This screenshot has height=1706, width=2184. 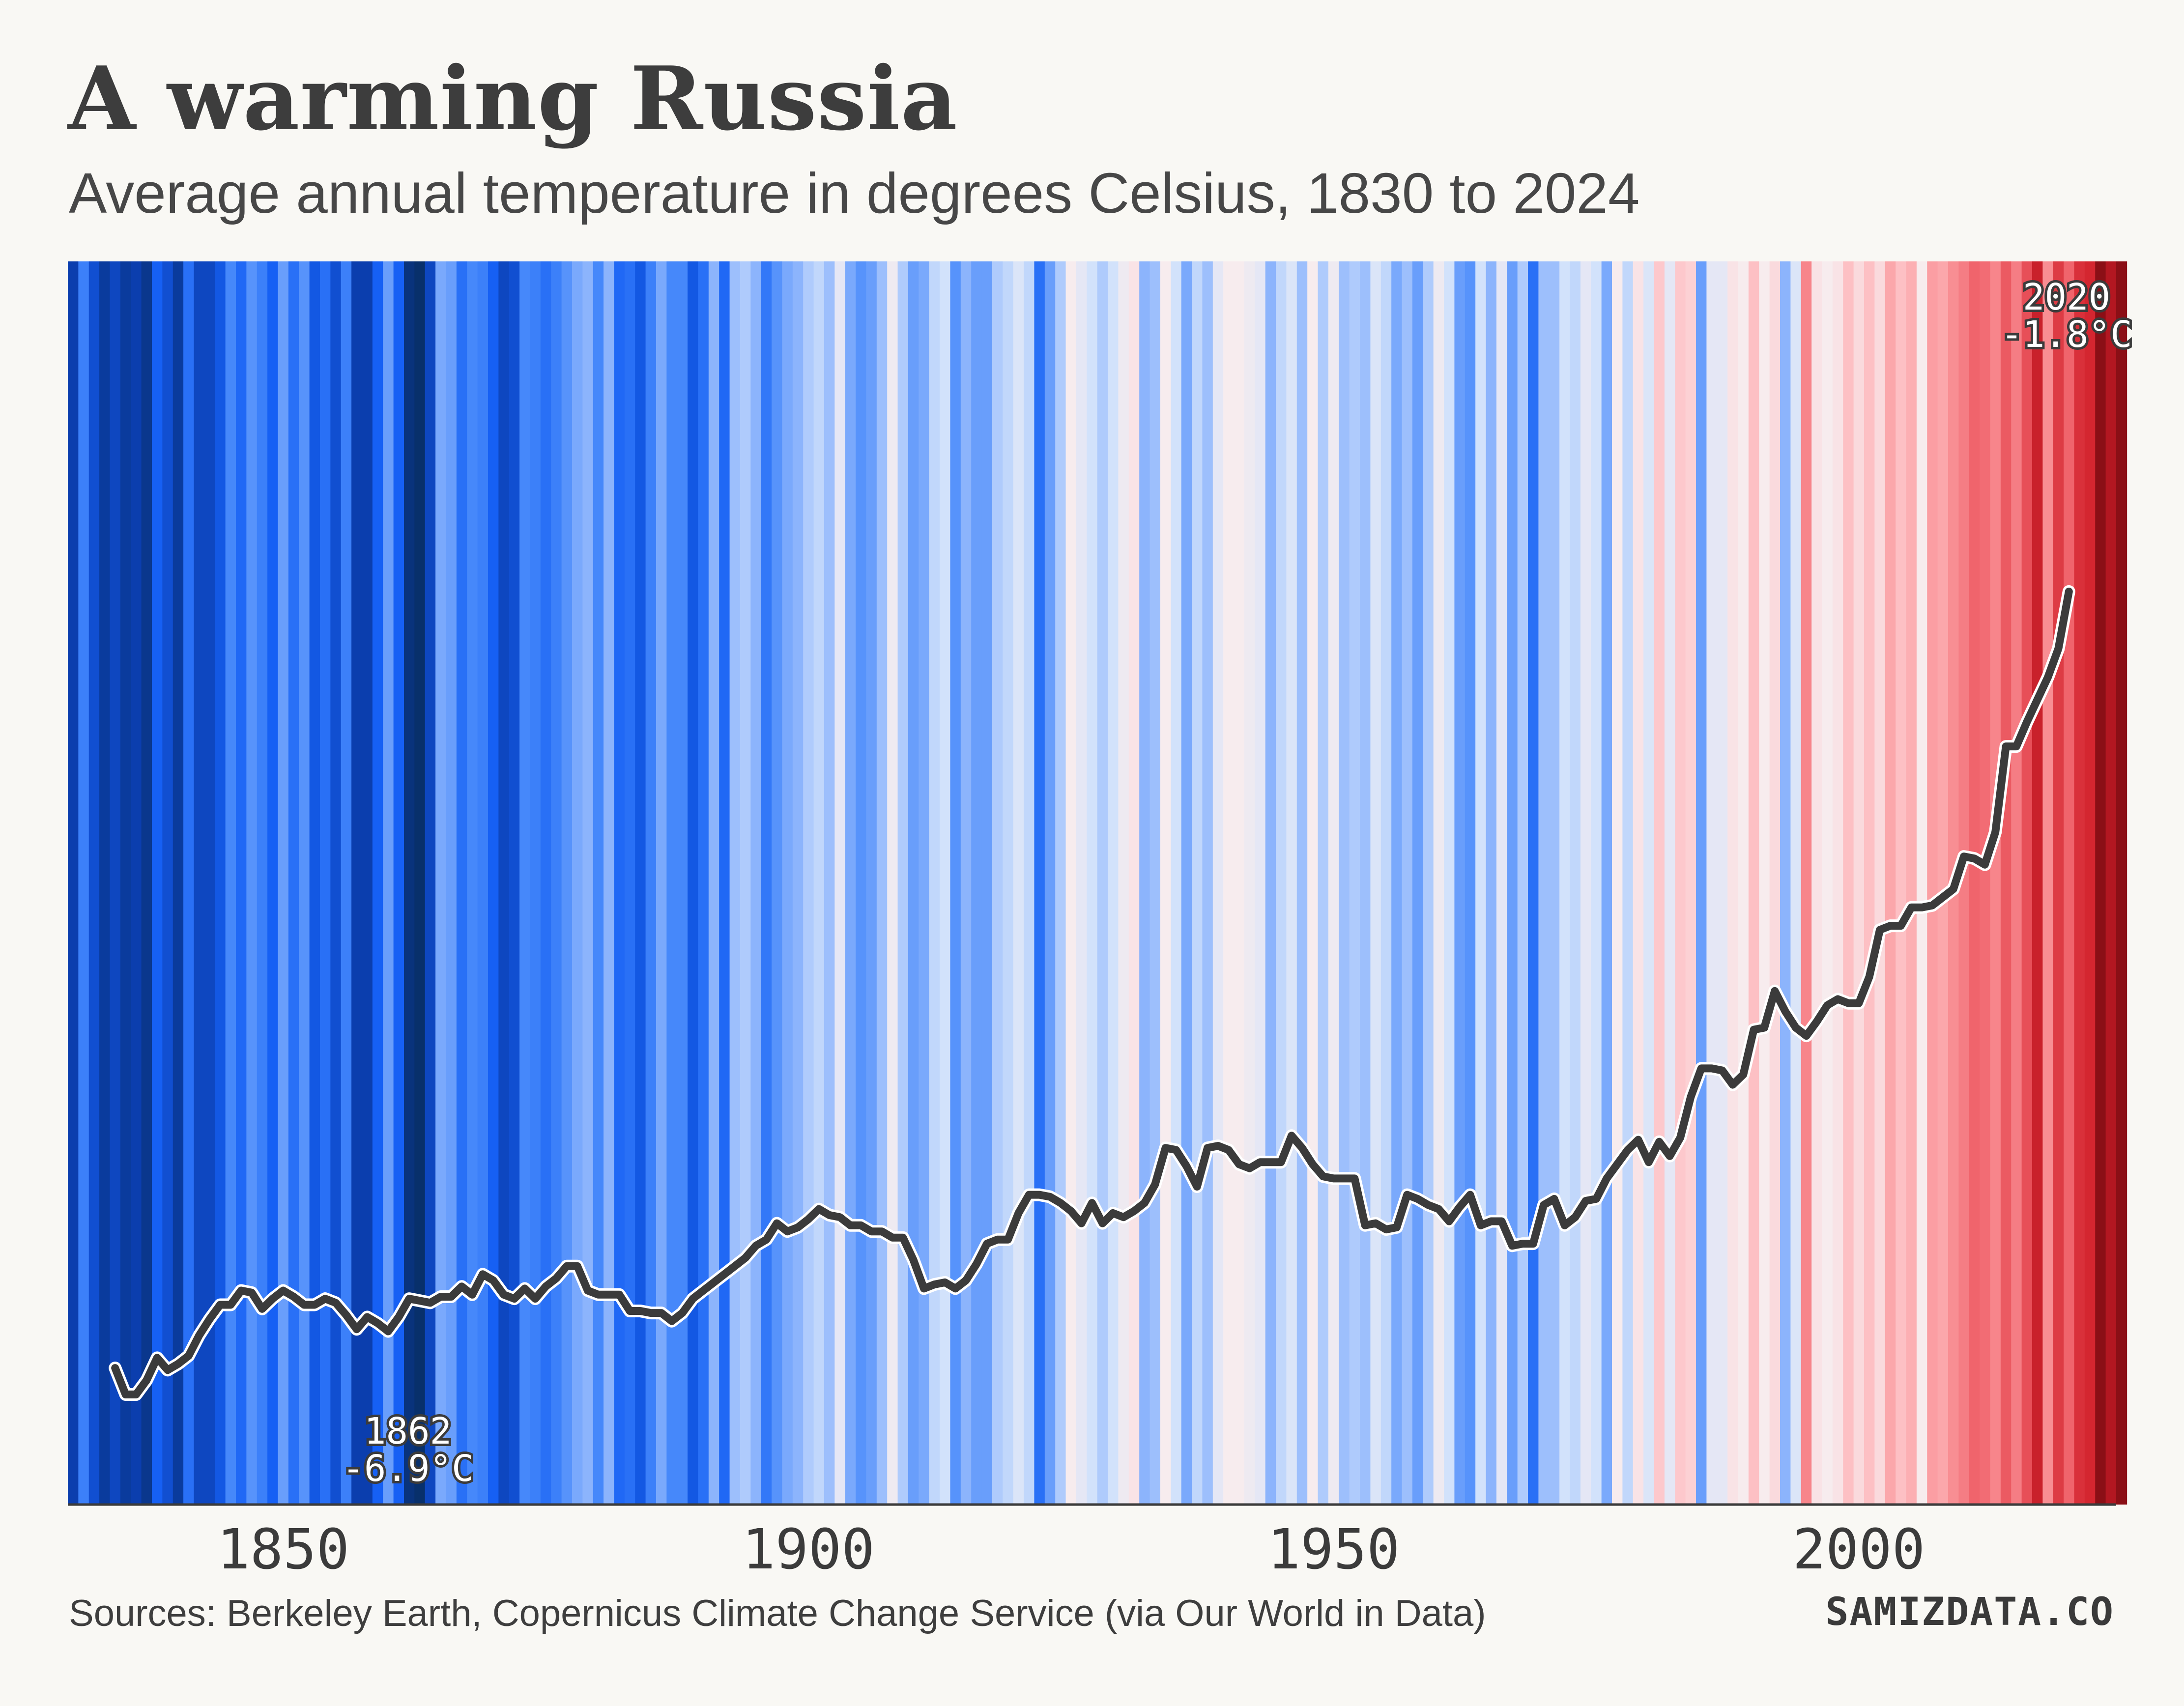 What do you see at coordinates (1649, 883) in the screenshot?
I see `stripe-1980` at bounding box center [1649, 883].